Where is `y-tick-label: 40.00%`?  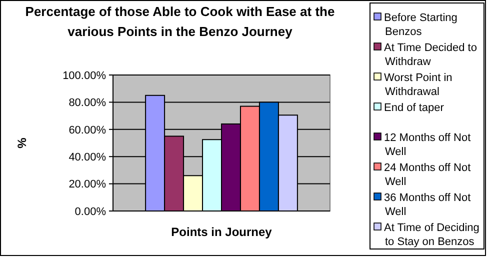 y-tick-label: 40.00% is located at coordinates (87, 157).